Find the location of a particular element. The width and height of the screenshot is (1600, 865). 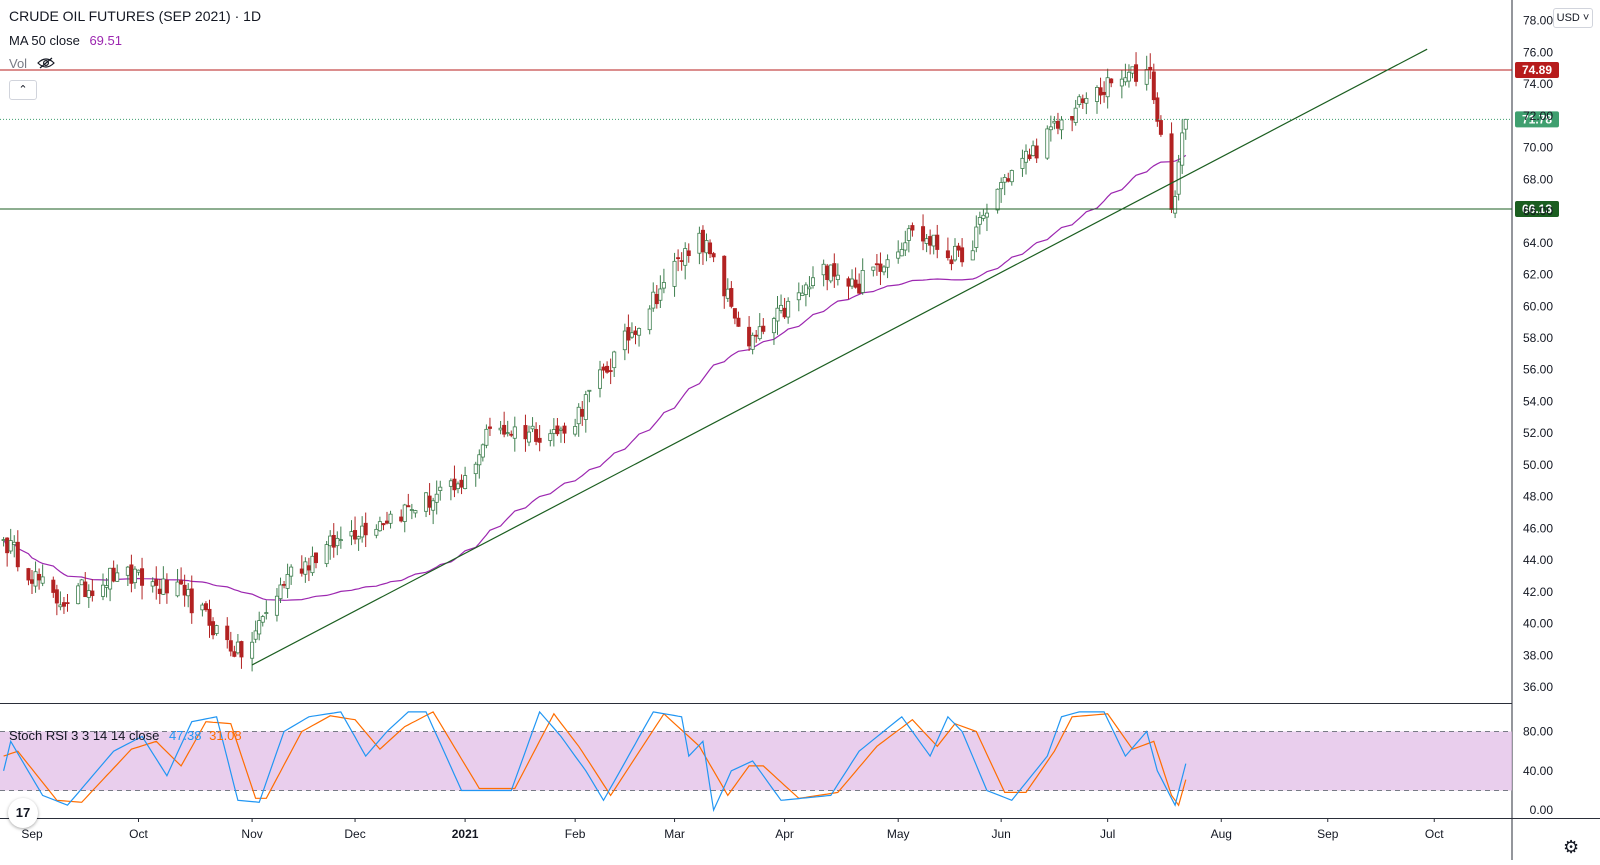

price-tick-label: 40.00 is located at coordinates (1538, 624).